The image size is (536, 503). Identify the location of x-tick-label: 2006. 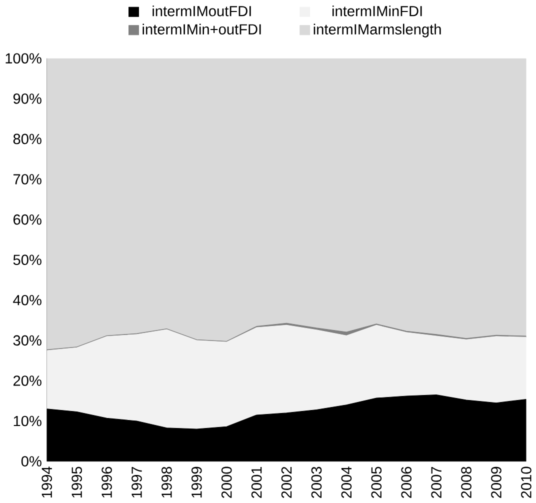
(406, 482).